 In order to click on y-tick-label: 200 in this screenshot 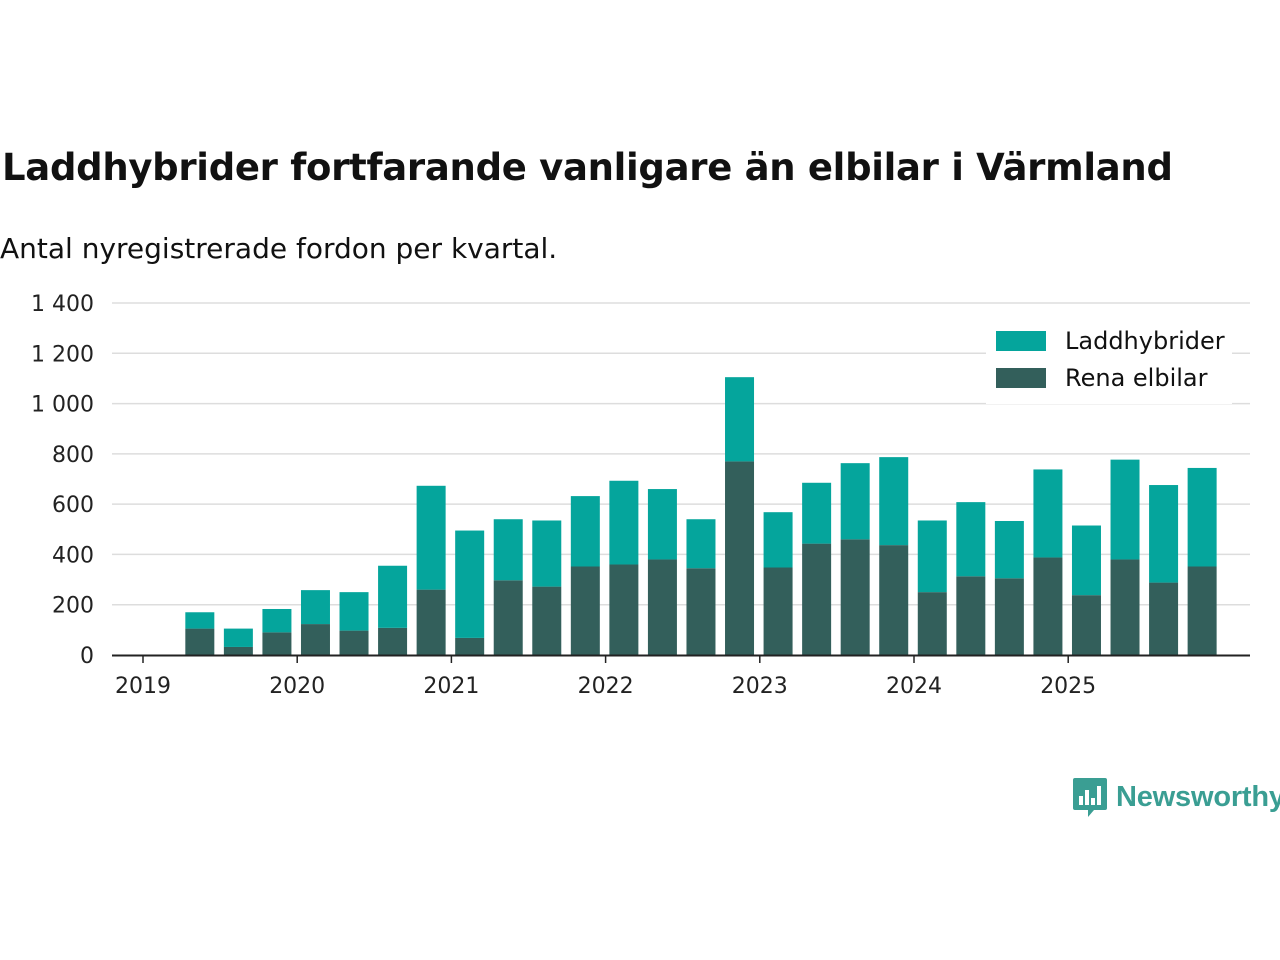, I will do `click(73, 606)`.